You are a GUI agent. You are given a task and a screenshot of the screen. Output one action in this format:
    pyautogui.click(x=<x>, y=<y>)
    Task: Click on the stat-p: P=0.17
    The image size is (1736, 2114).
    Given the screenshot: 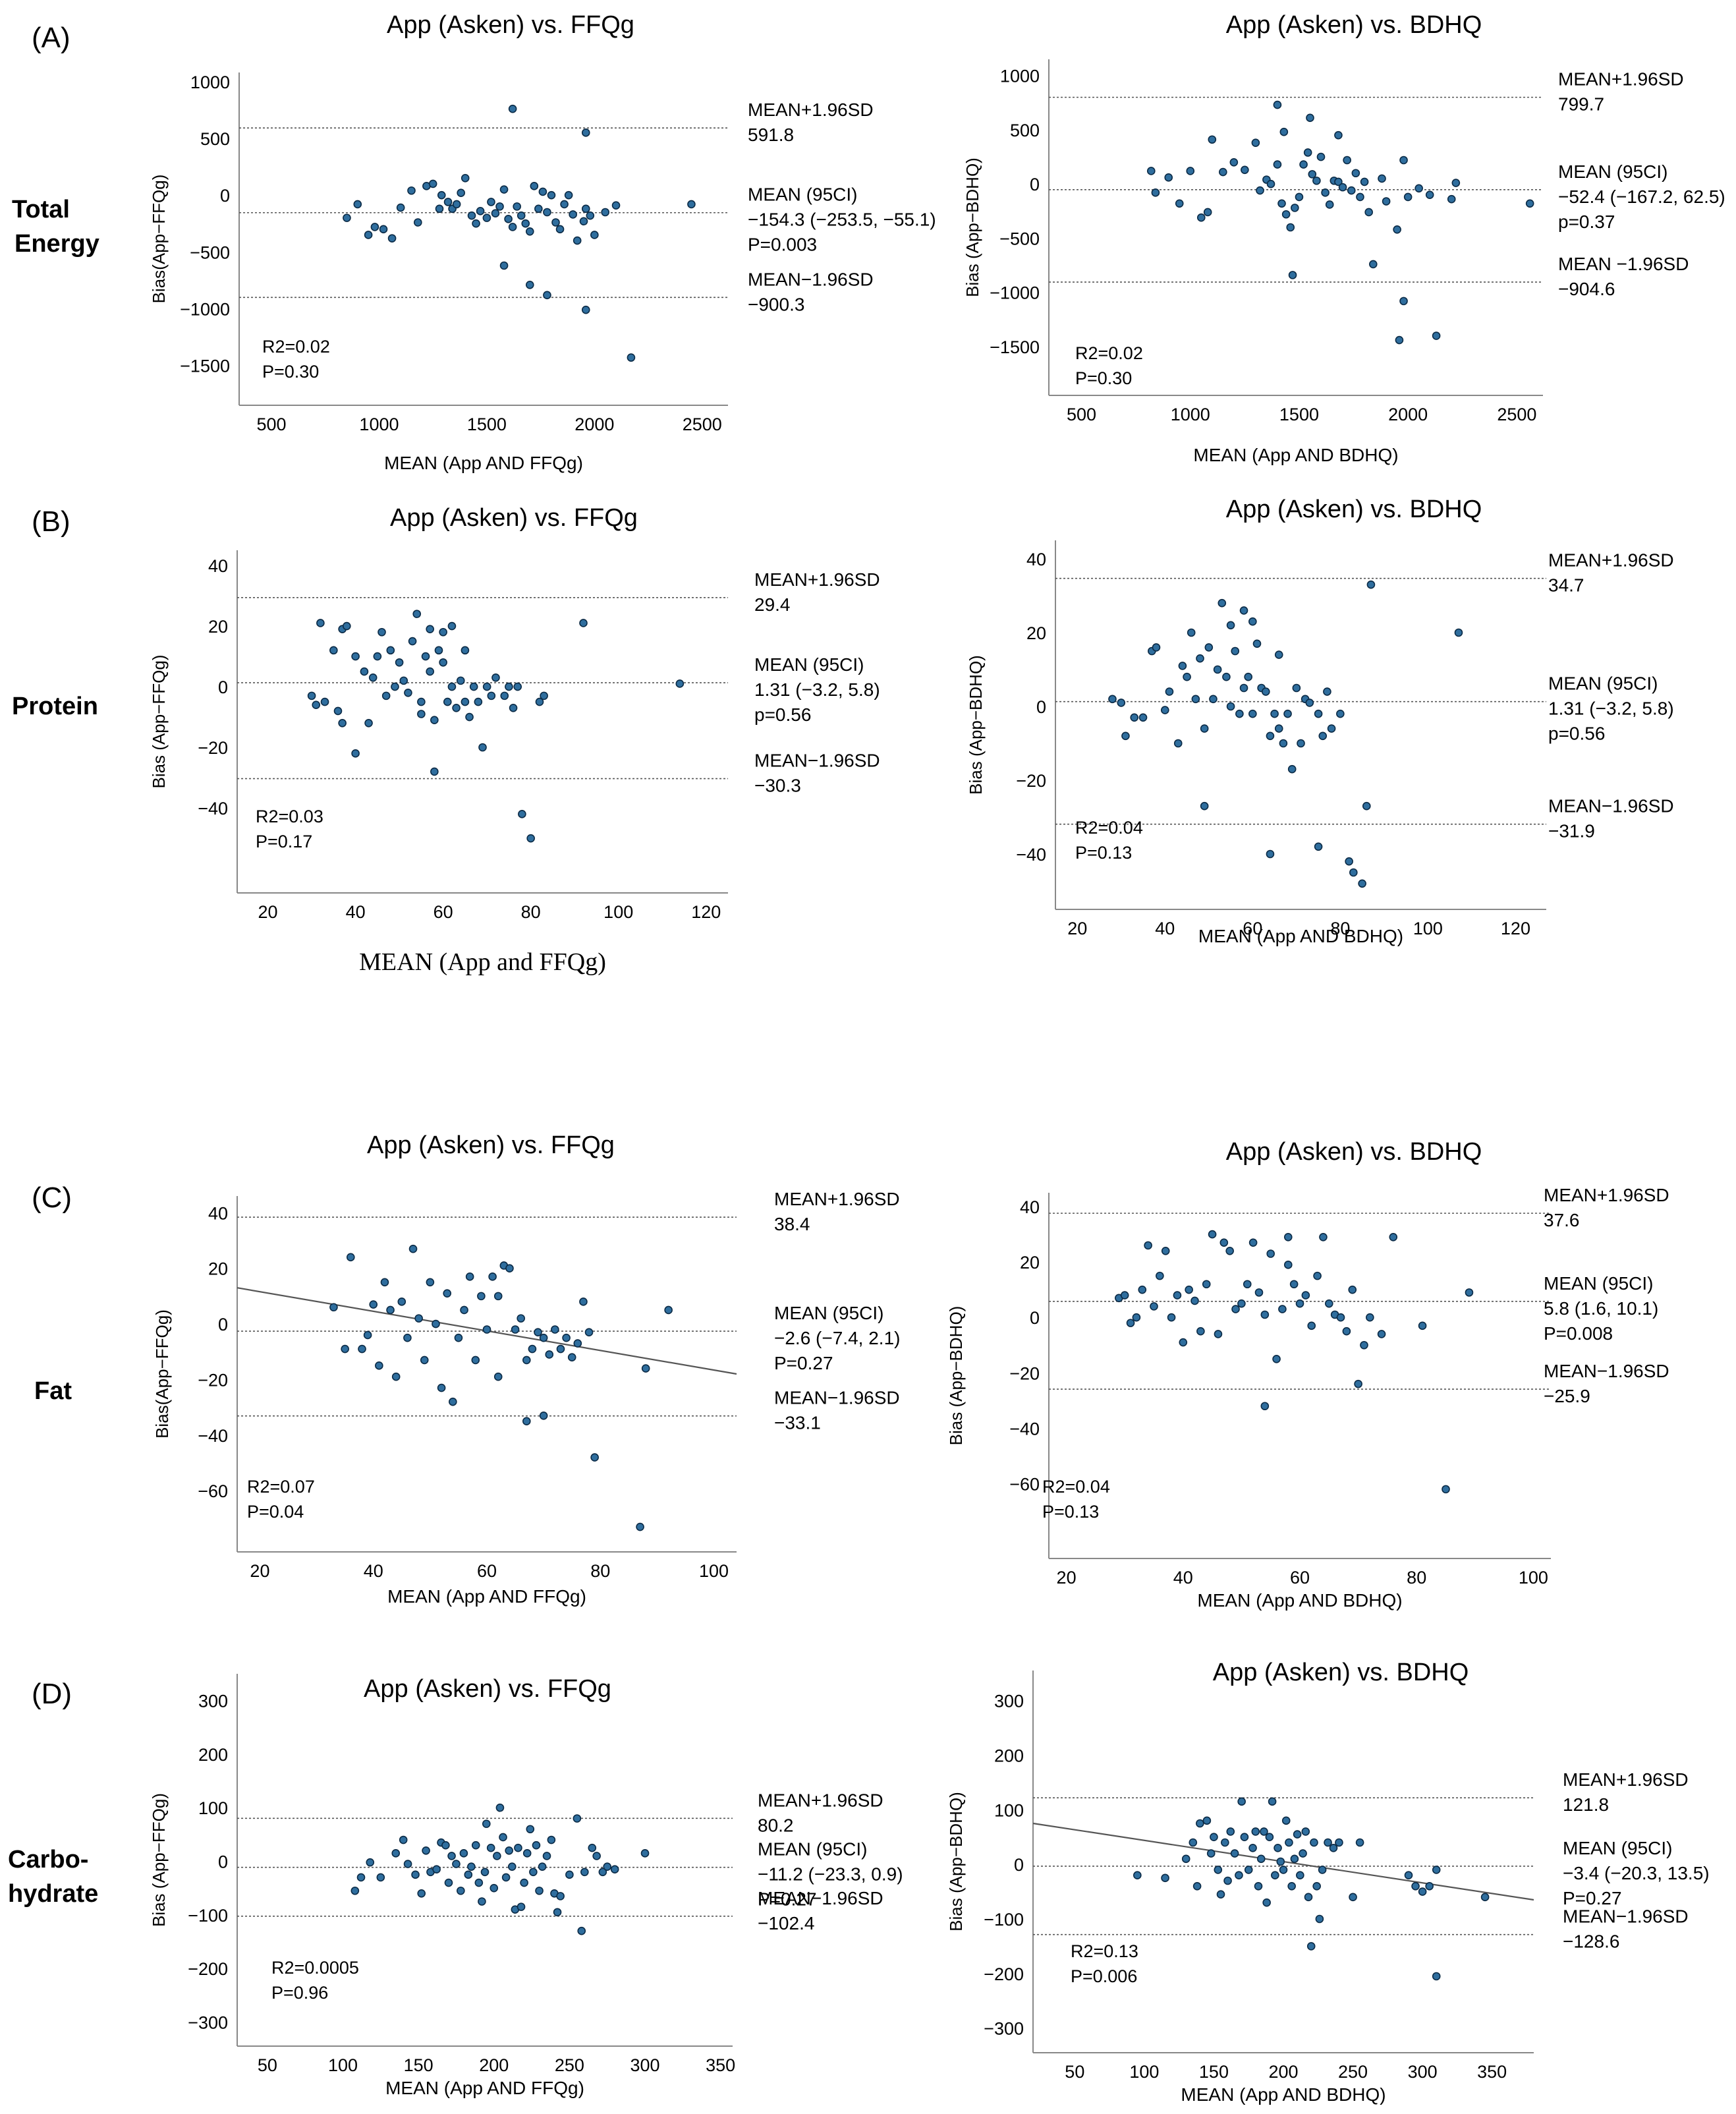 What is the action you would take?
    pyautogui.click(x=284, y=841)
    